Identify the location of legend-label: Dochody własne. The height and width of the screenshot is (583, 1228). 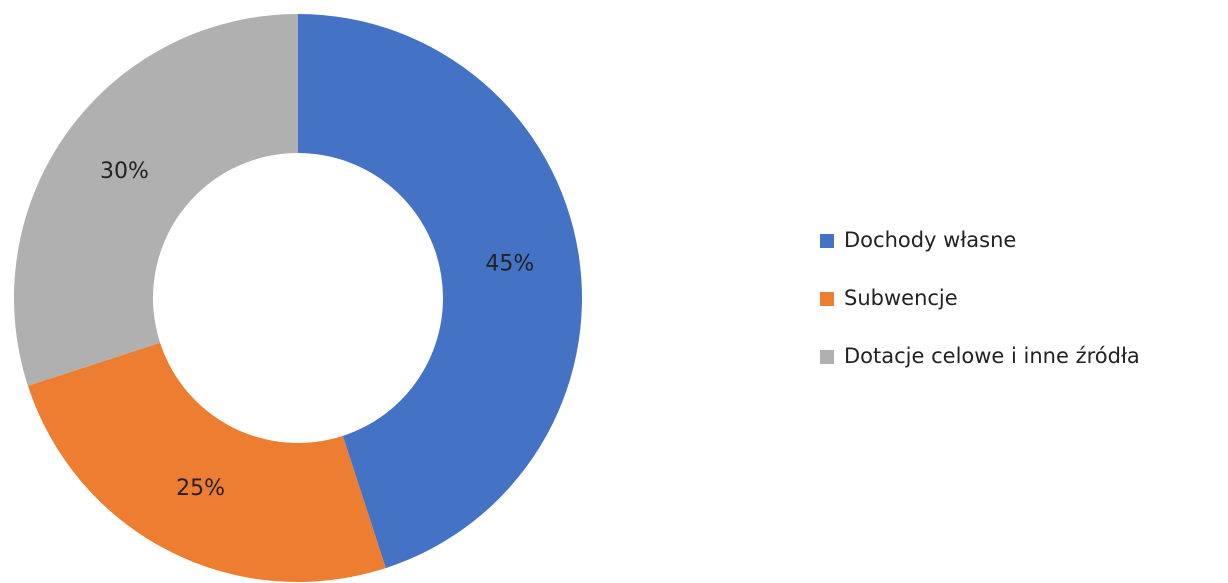
(930, 240).